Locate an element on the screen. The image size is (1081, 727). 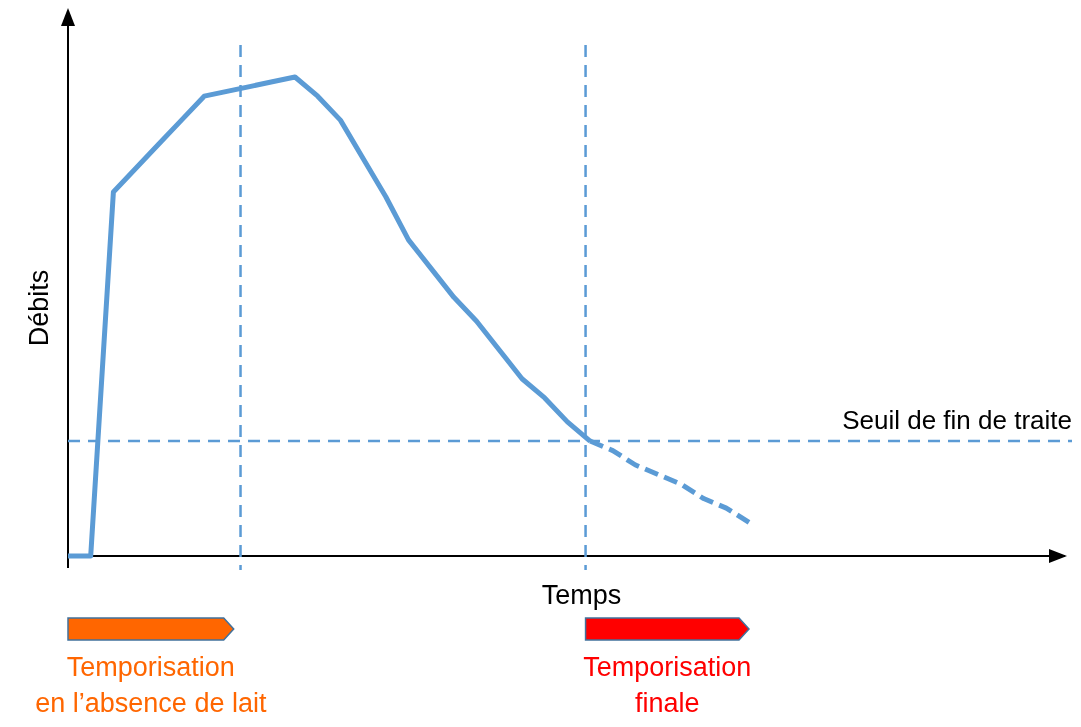
text: Temporisation finale is located at coordinates (667, 685).